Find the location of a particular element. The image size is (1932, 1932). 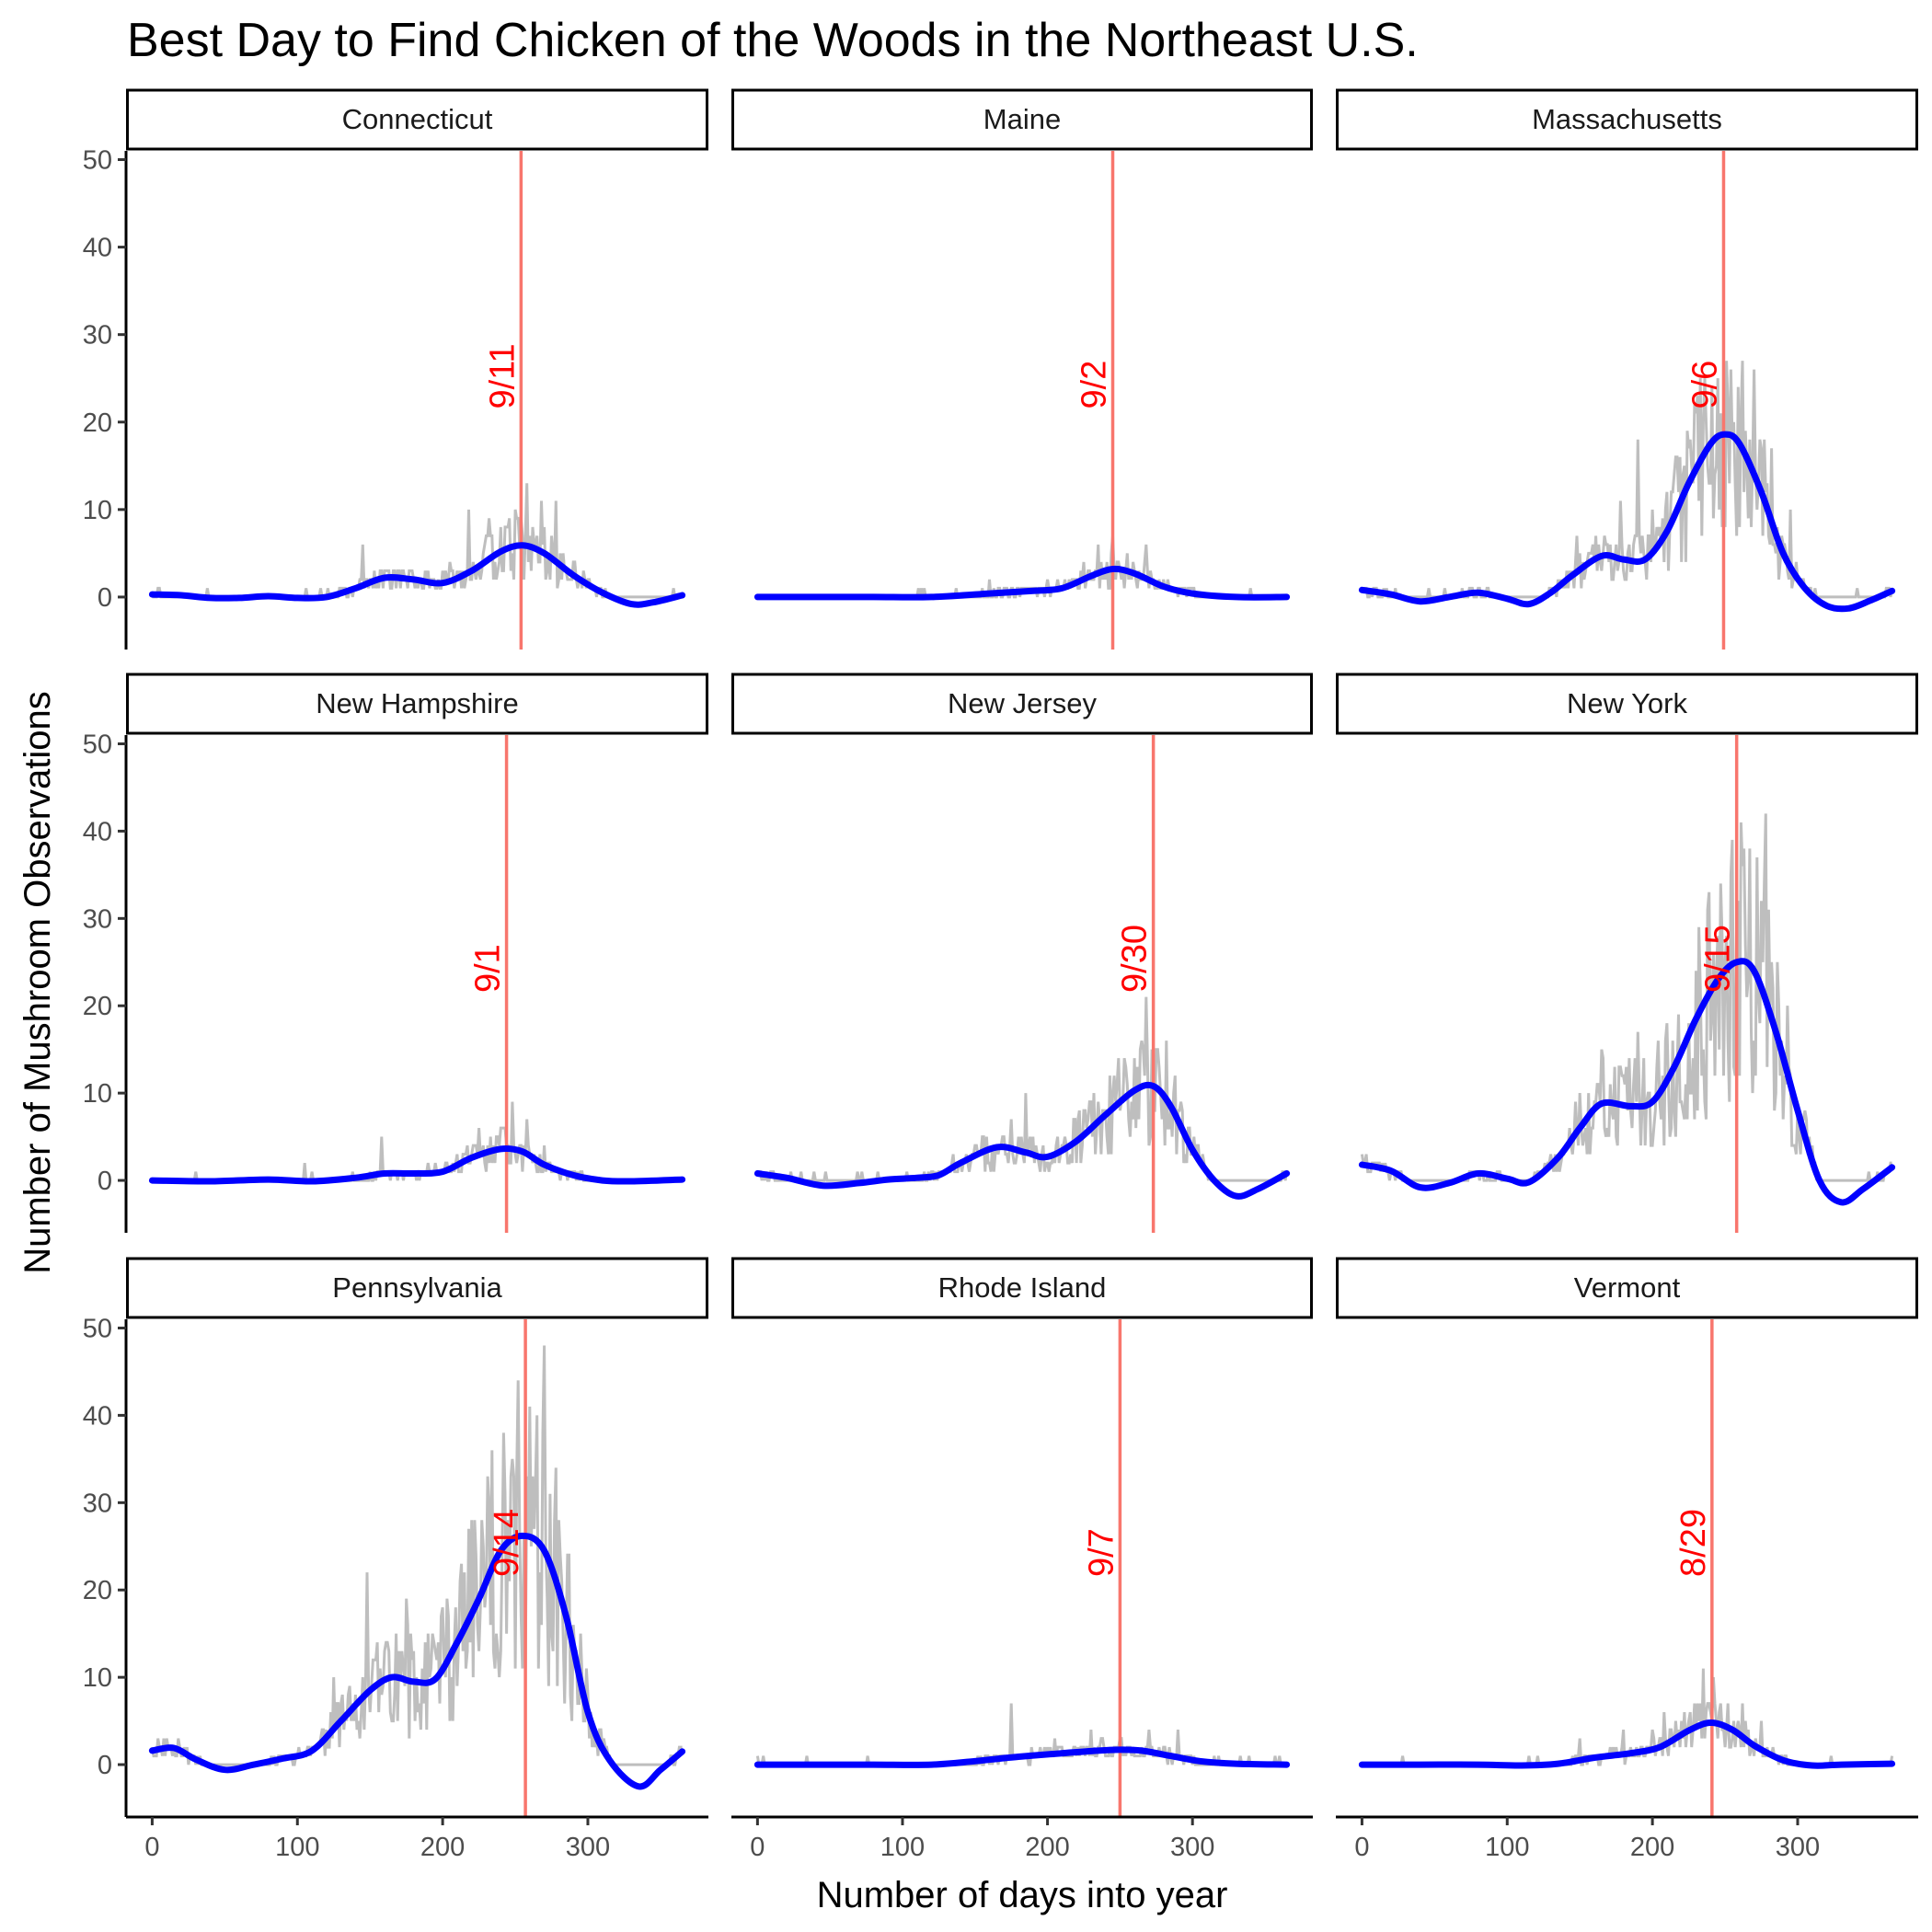

facet-strip-label: Massachusetts is located at coordinates (1627, 119).